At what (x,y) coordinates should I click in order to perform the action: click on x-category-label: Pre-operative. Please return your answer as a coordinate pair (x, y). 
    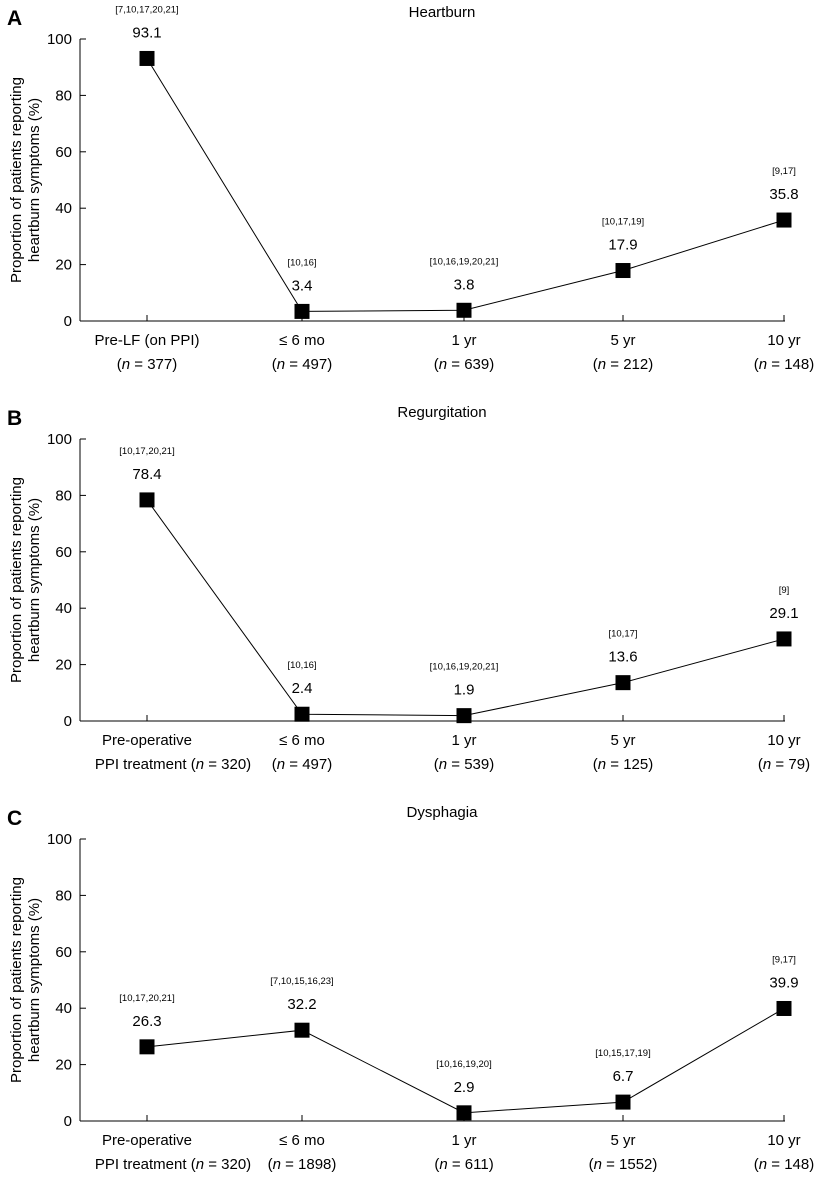
    Looking at the image, I should click on (147, 740).